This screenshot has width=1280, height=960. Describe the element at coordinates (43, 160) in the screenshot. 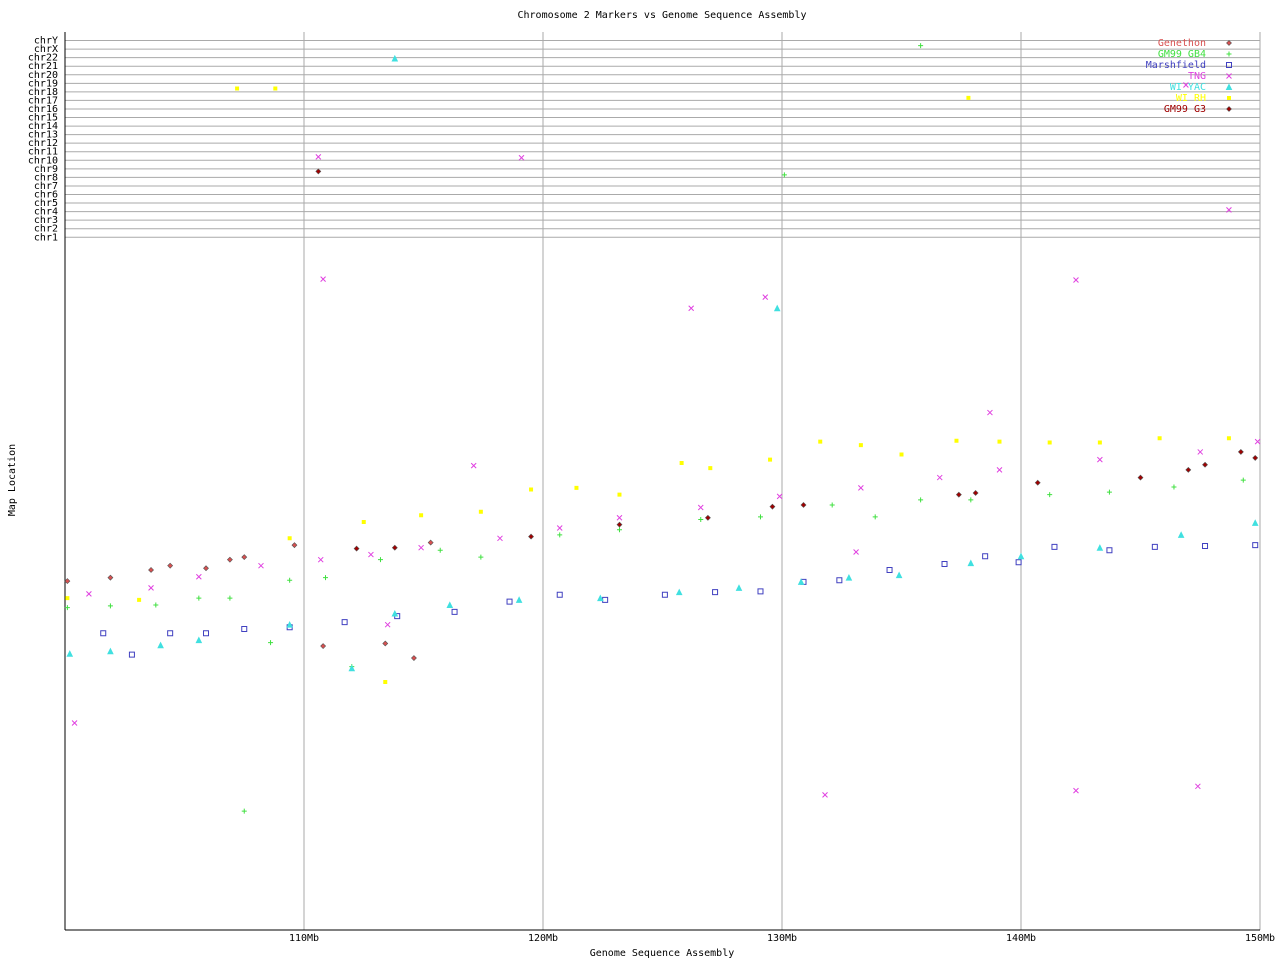

I see `y-tick-label: chr10` at that location.